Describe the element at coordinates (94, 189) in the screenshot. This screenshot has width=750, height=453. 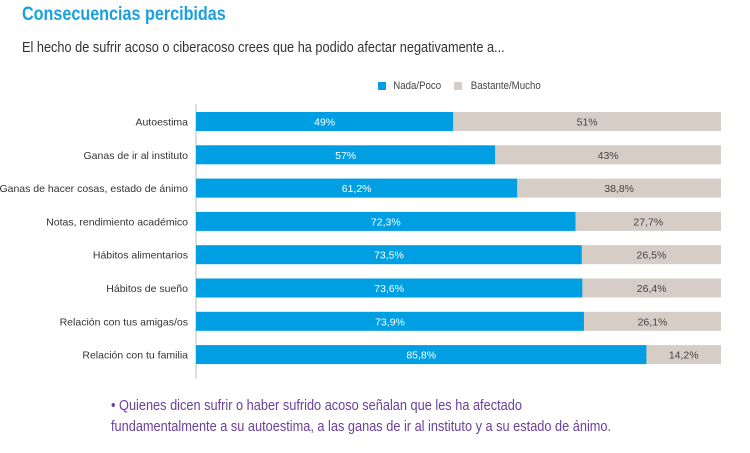
I see `category-label: Ganas de hacer cosas, estado de ánimo` at that location.